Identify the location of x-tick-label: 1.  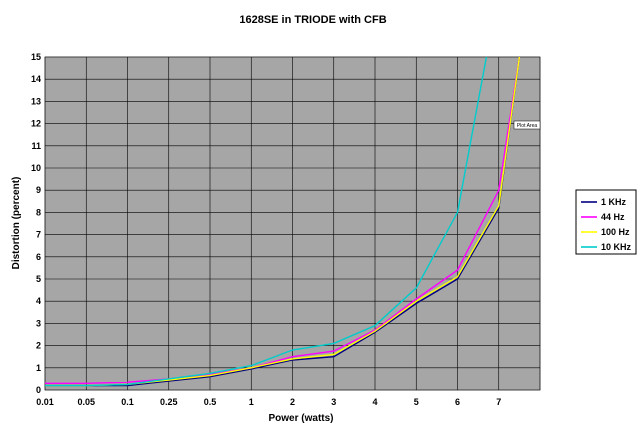
(251, 402).